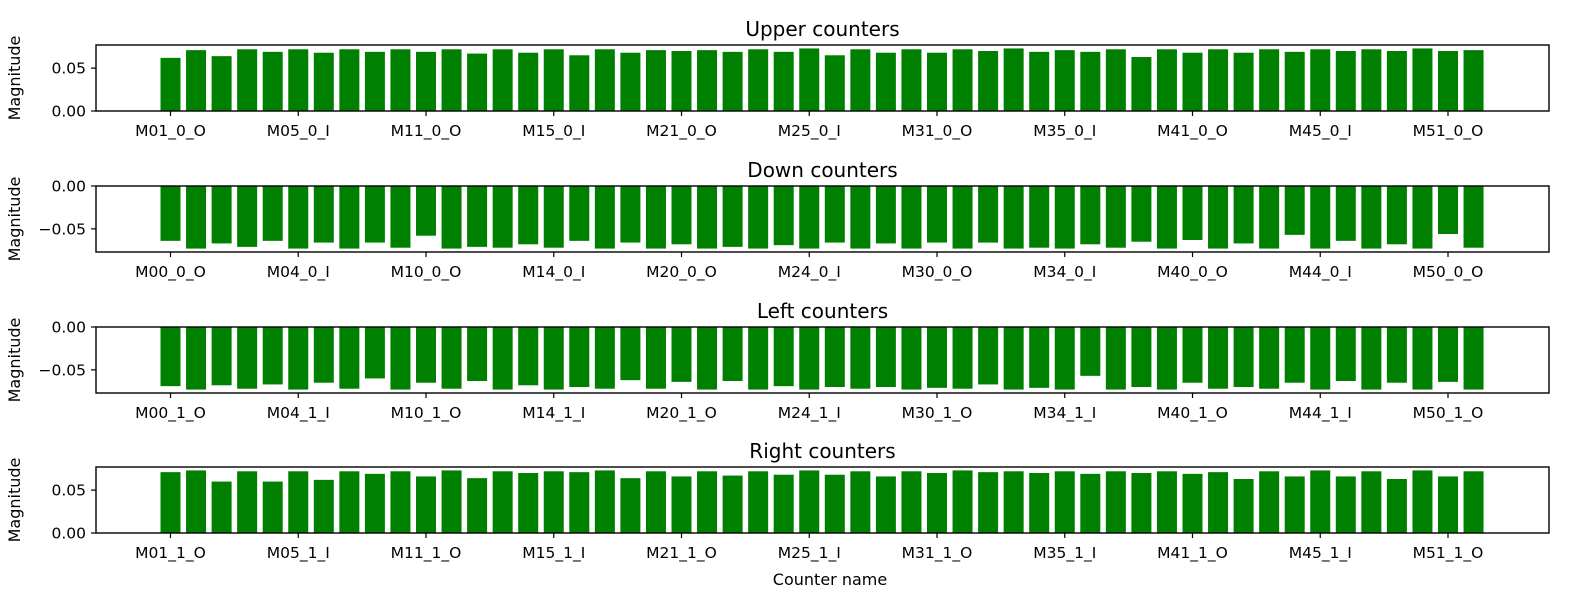 This screenshot has width=1578, height=607. Describe the element at coordinates (553, 553) in the screenshot. I see `x-tick-label: M15_1_I` at that location.